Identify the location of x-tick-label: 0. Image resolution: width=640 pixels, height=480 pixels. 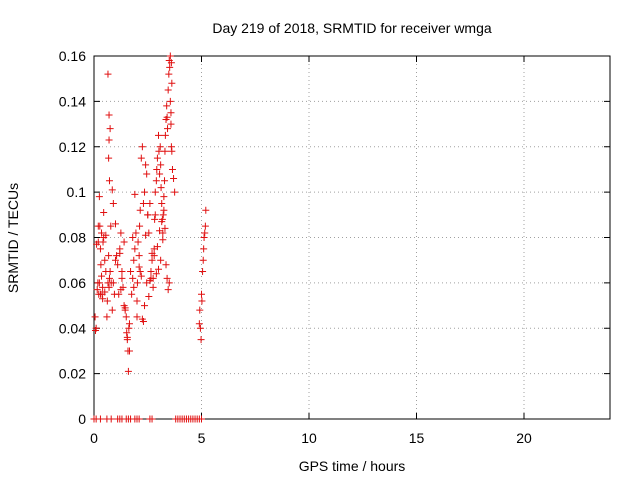
(94, 438).